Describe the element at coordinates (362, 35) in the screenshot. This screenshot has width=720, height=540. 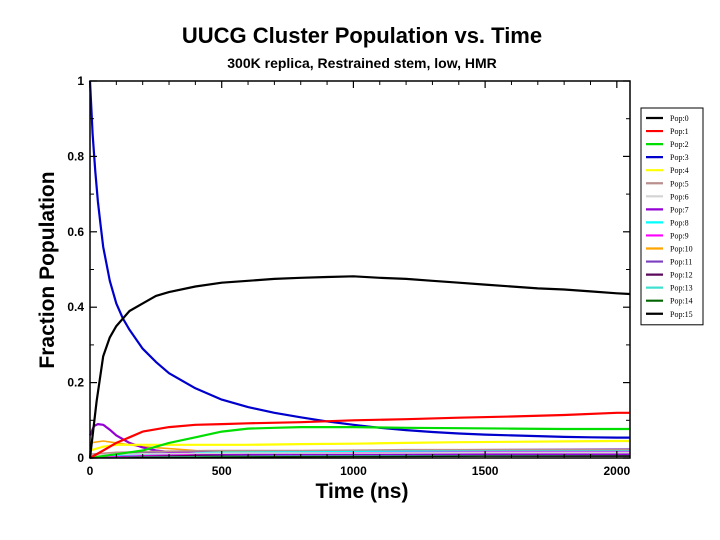
I see `chart-title: UUCG Cluster Population vs. Time` at that location.